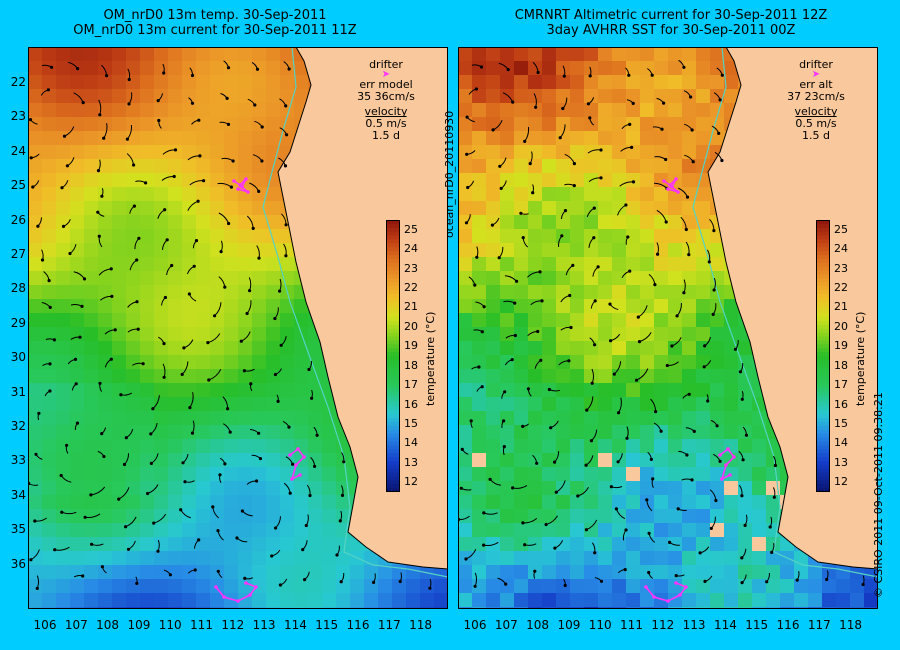 The image size is (900, 650). I want to click on lat-tick-label: 30, so click(18, 357).